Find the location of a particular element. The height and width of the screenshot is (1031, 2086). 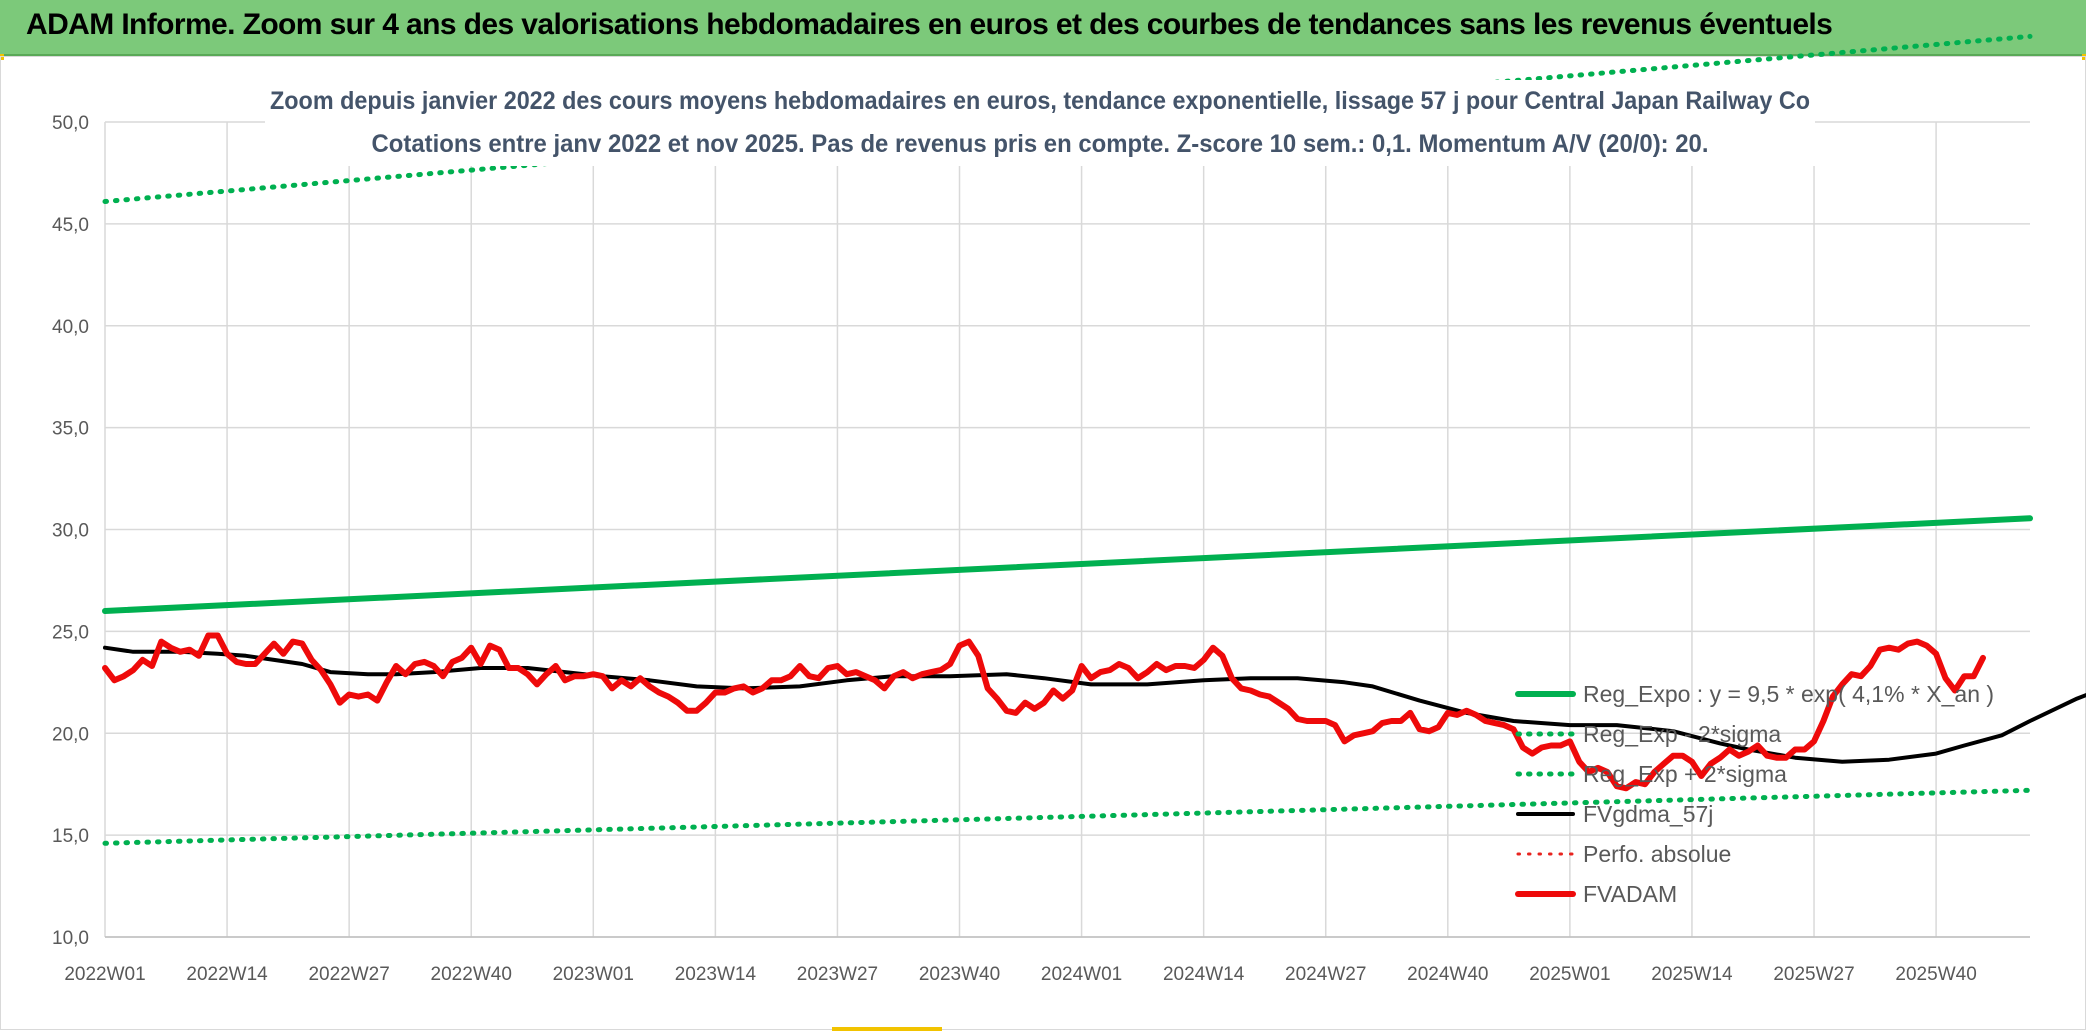

legend-label-0: Reg_Expo : y = 9,5 * exp( 4,1% * X_an ) is located at coordinates (1788, 694).